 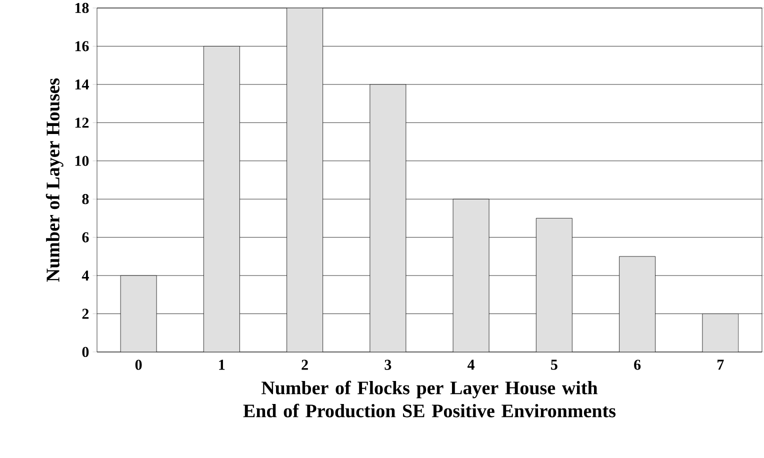 I want to click on y-tick-label: 18, so click(x=82, y=8).